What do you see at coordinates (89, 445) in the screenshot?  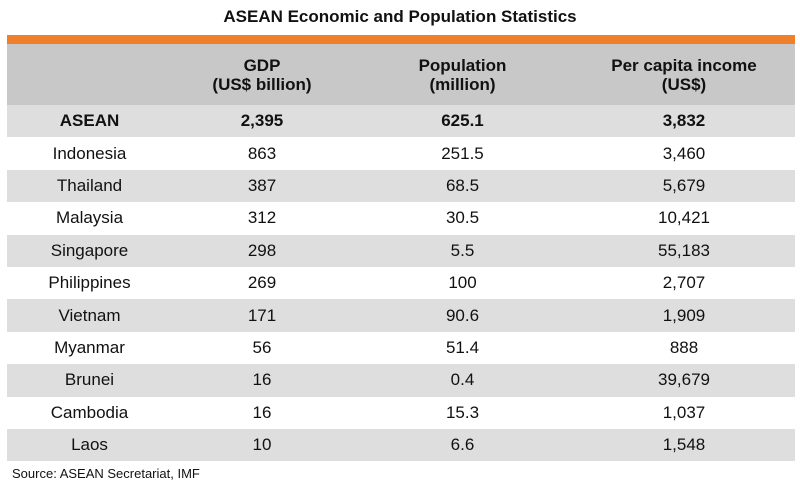 I see `country-cell: Laos` at bounding box center [89, 445].